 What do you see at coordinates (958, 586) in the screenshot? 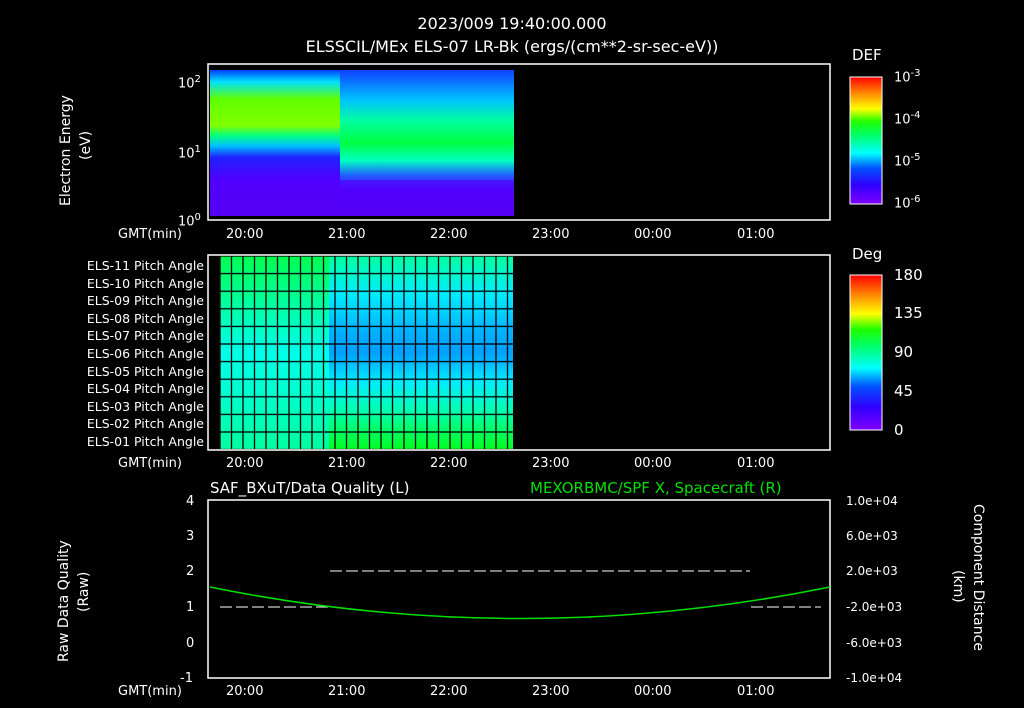
I see `distance-ylabel-unit: (km)` at bounding box center [958, 586].